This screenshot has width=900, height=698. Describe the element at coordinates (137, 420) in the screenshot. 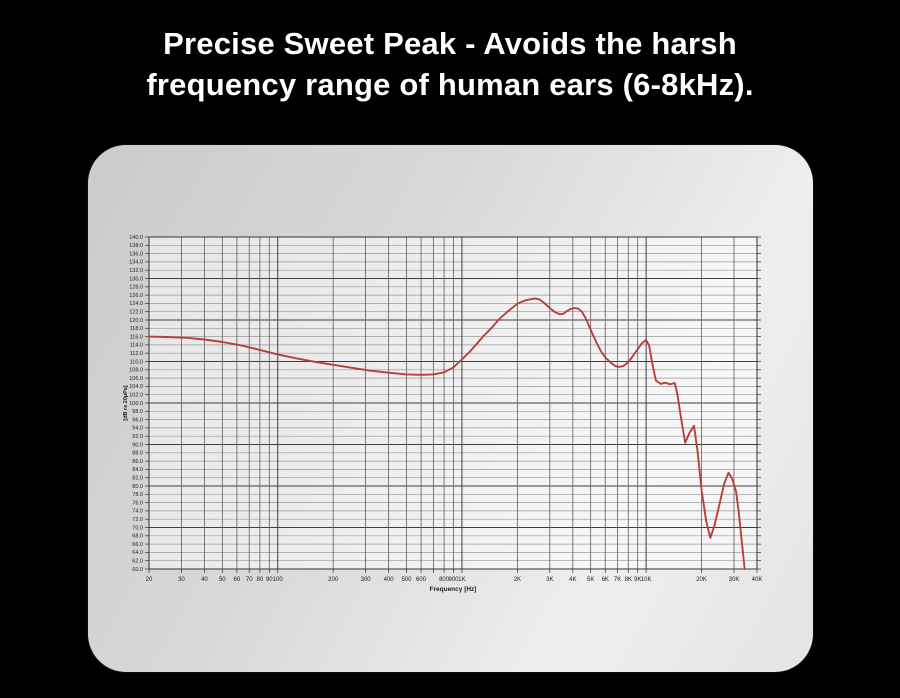

I see `svg-text: 96.0` at that location.